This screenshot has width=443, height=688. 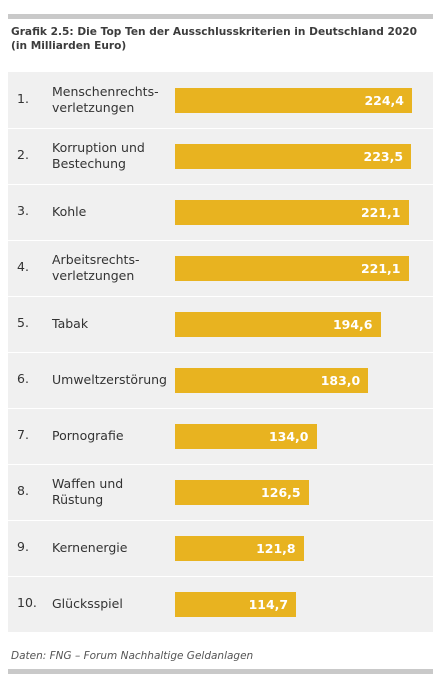 I want to click on rank-label: 9., so click(x=23, y=546).